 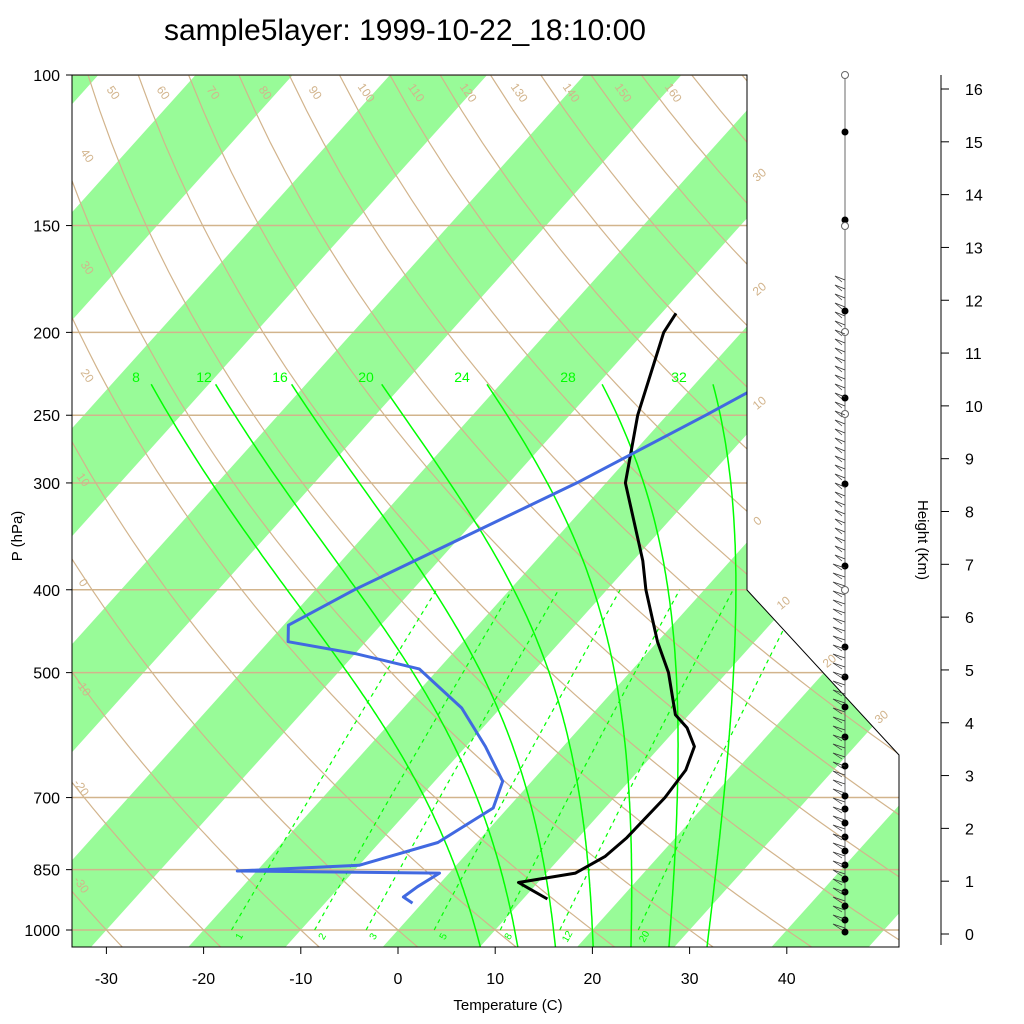 I want to click on dry-adiabat-line, so click(x=149, y=511).